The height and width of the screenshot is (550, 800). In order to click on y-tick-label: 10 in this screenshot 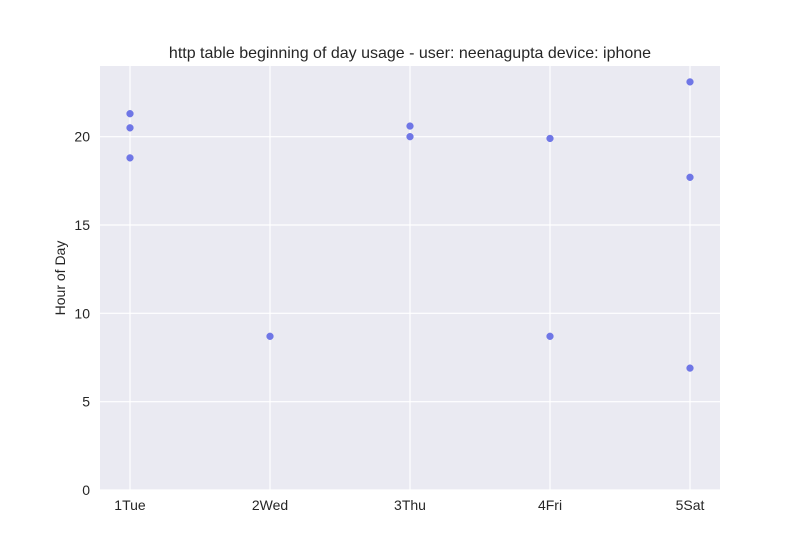, I will do `click(82, 313)`.